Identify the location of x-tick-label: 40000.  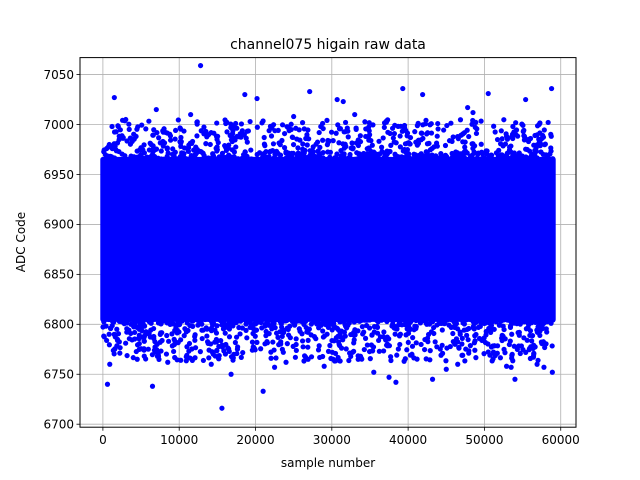
(408, 440).